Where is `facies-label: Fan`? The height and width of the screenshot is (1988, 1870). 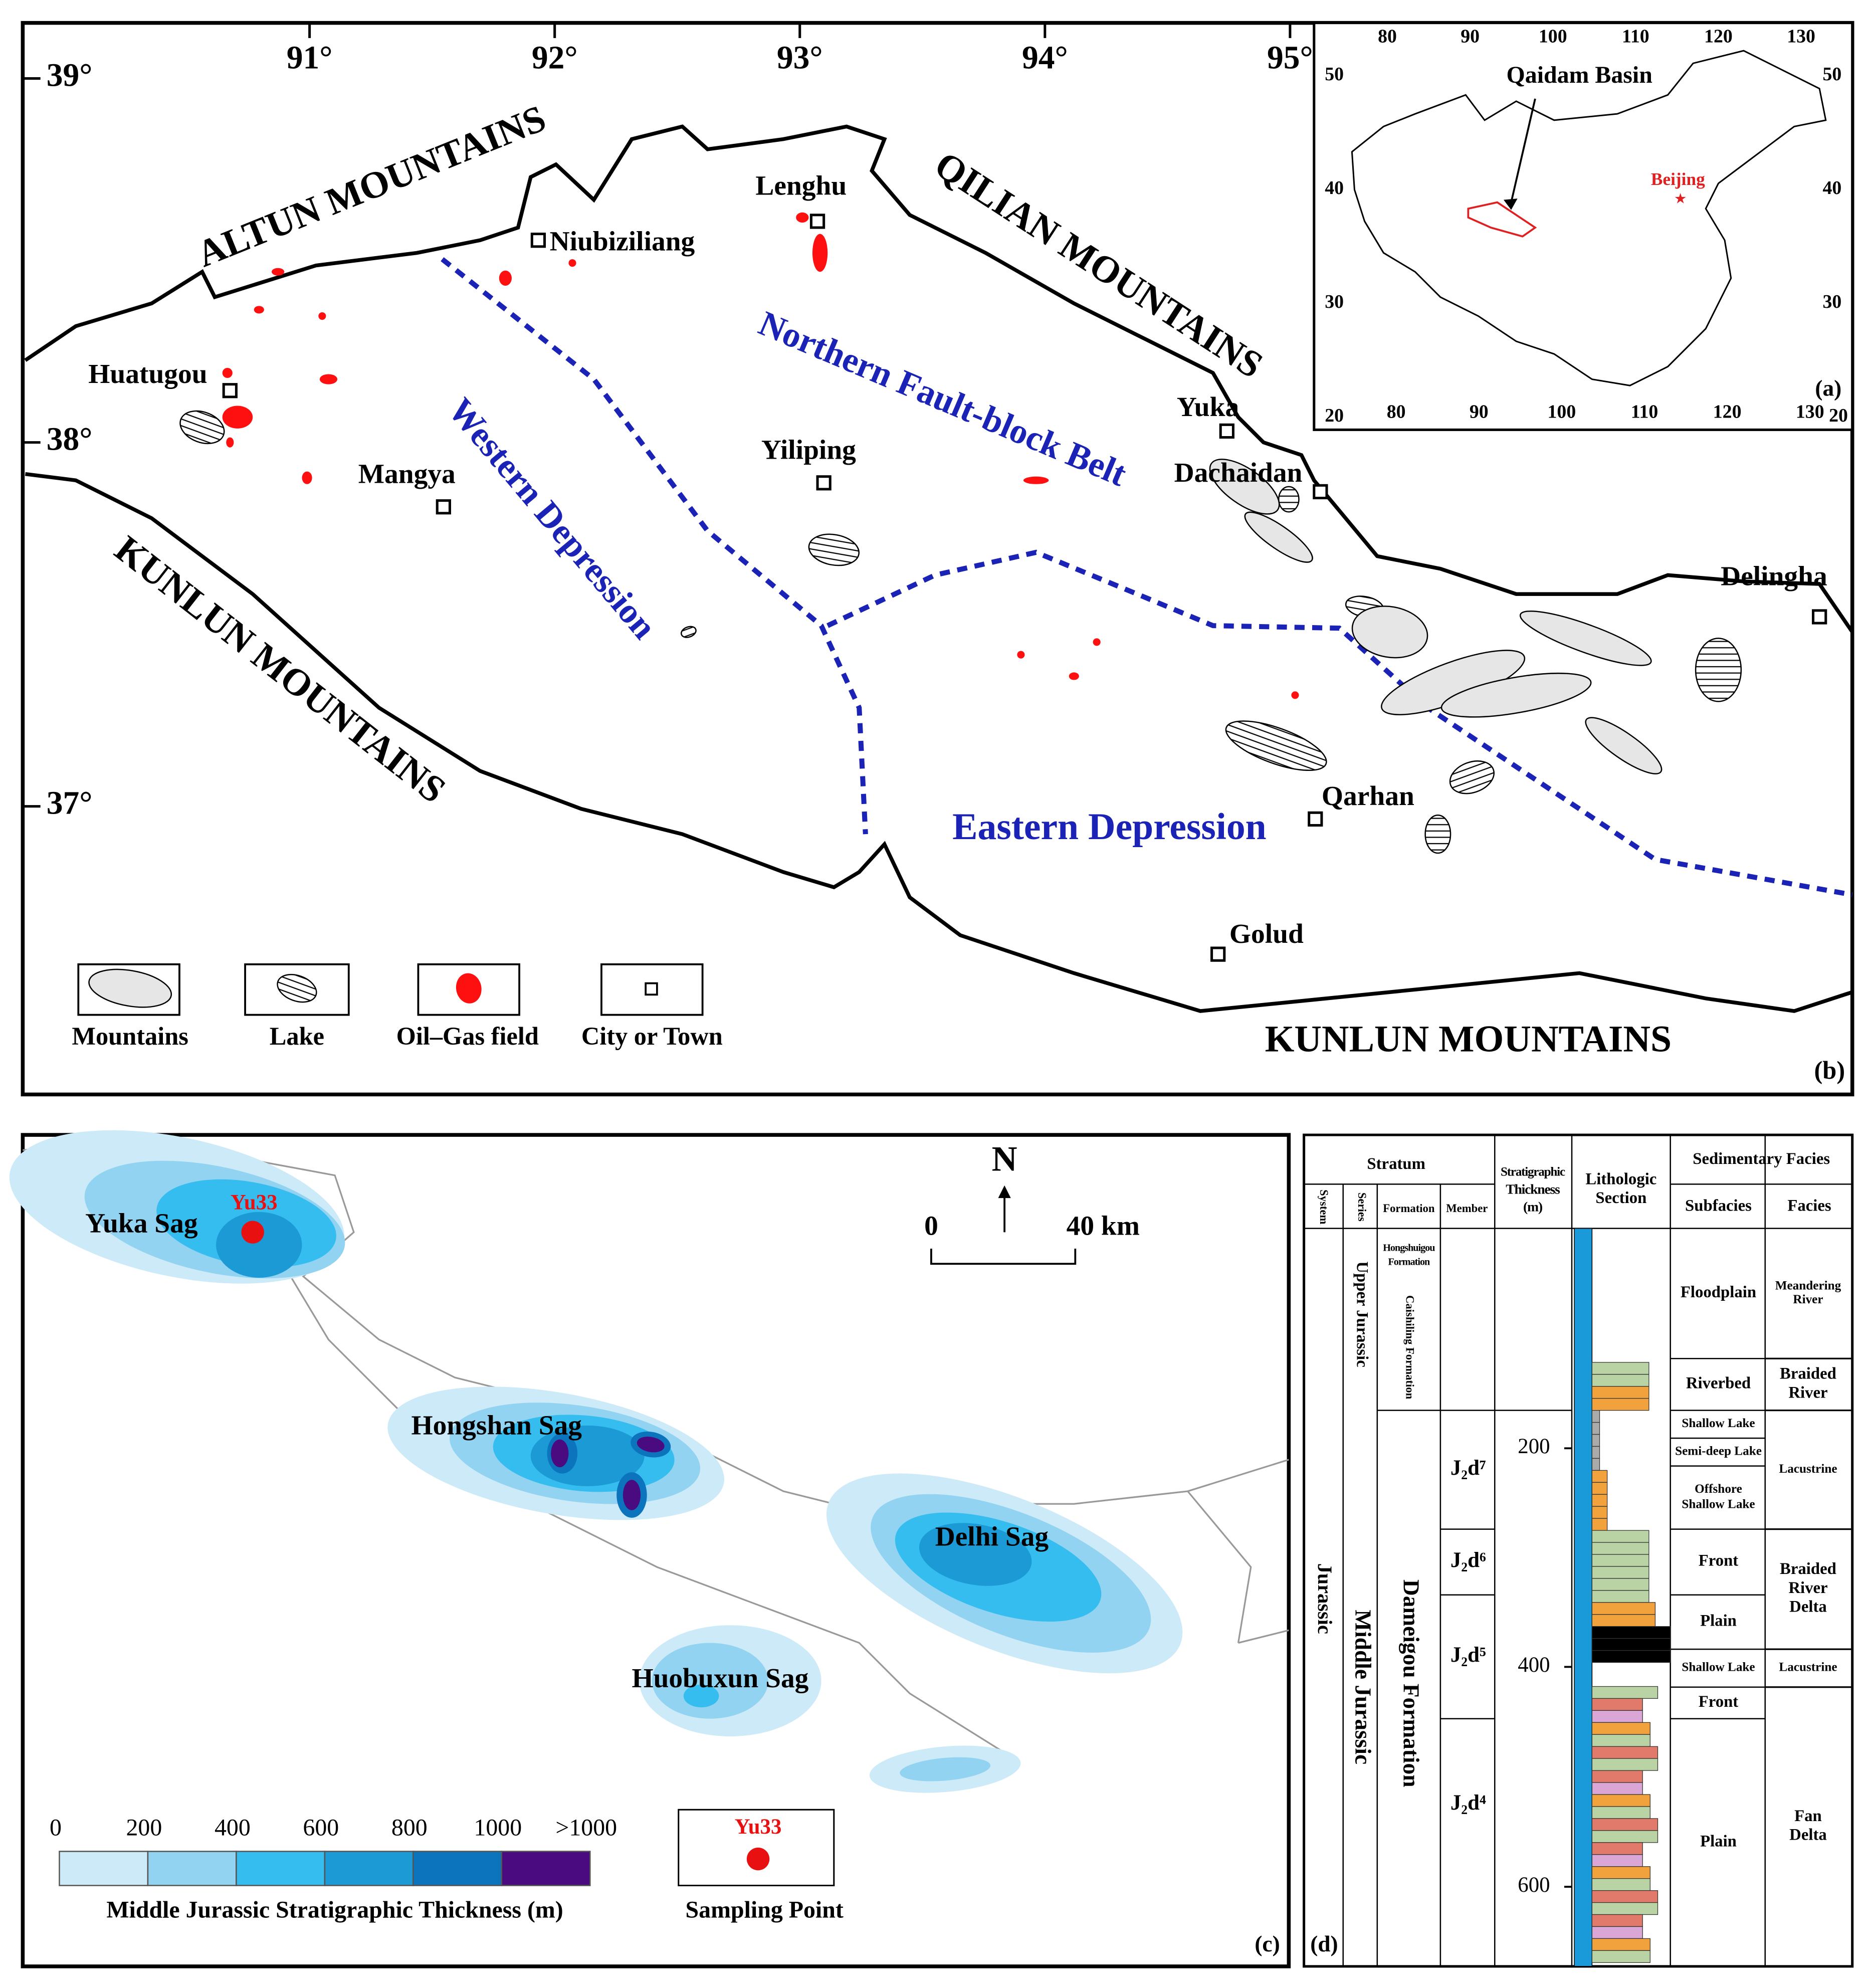 facies-label: Fan is located at coordinates (1808, 1816).